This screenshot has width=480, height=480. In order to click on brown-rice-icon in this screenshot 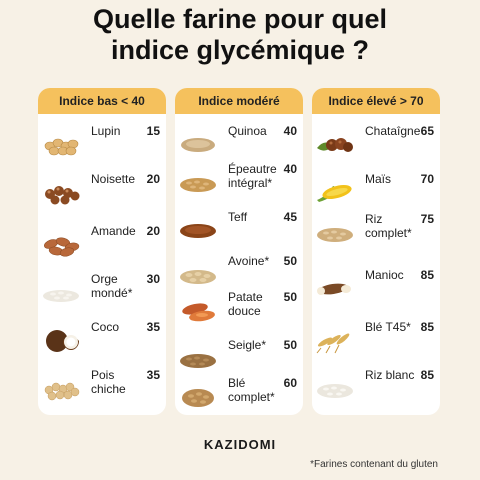, I will do `click(335, 235)`.